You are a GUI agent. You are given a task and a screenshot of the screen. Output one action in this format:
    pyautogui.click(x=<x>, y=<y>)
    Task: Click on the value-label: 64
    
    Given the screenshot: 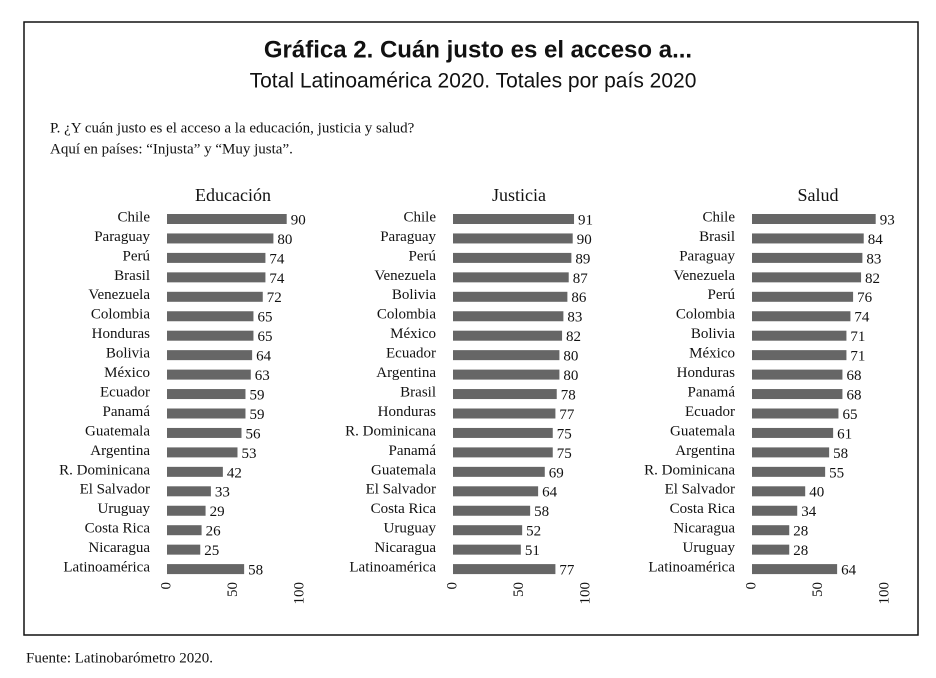 What is the action you would take?
    pyautogui.click(x=849, y=571)
    